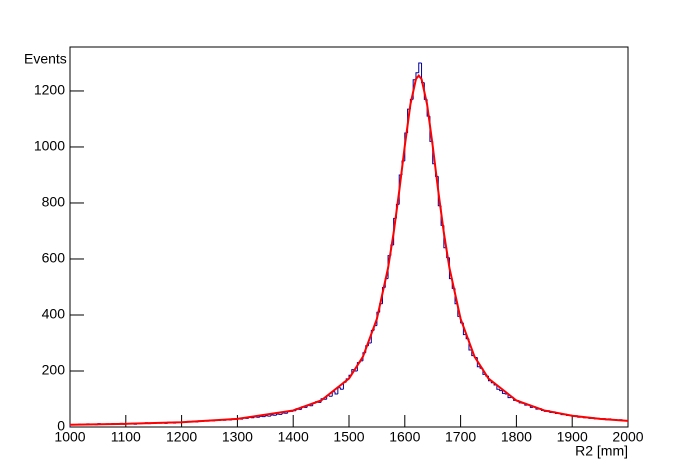  Describe the element at coordinates (237, 437) in the screenshot. I see `x-tick-label: 1300` at that location.